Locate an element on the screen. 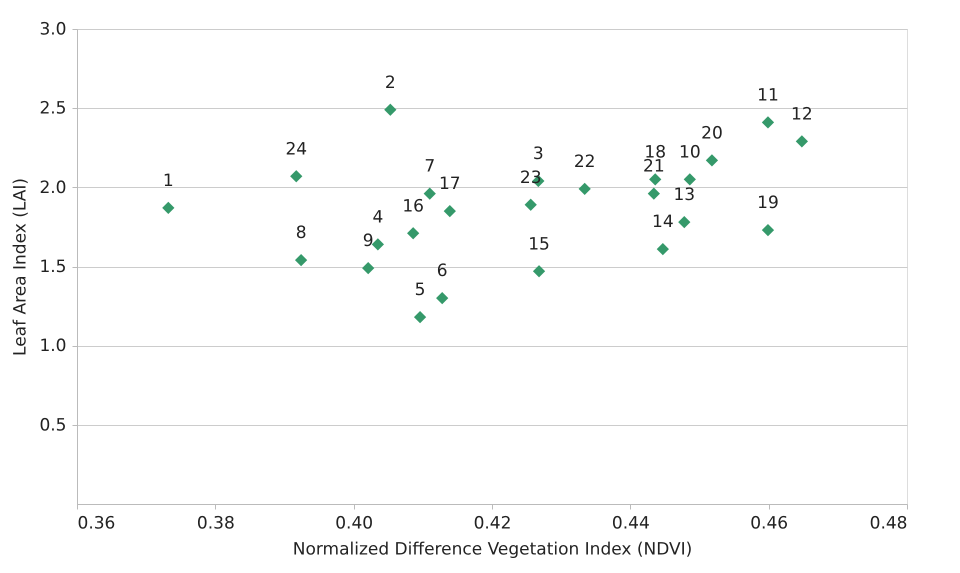  annotation: 14 is located at coordinates (663, 222).